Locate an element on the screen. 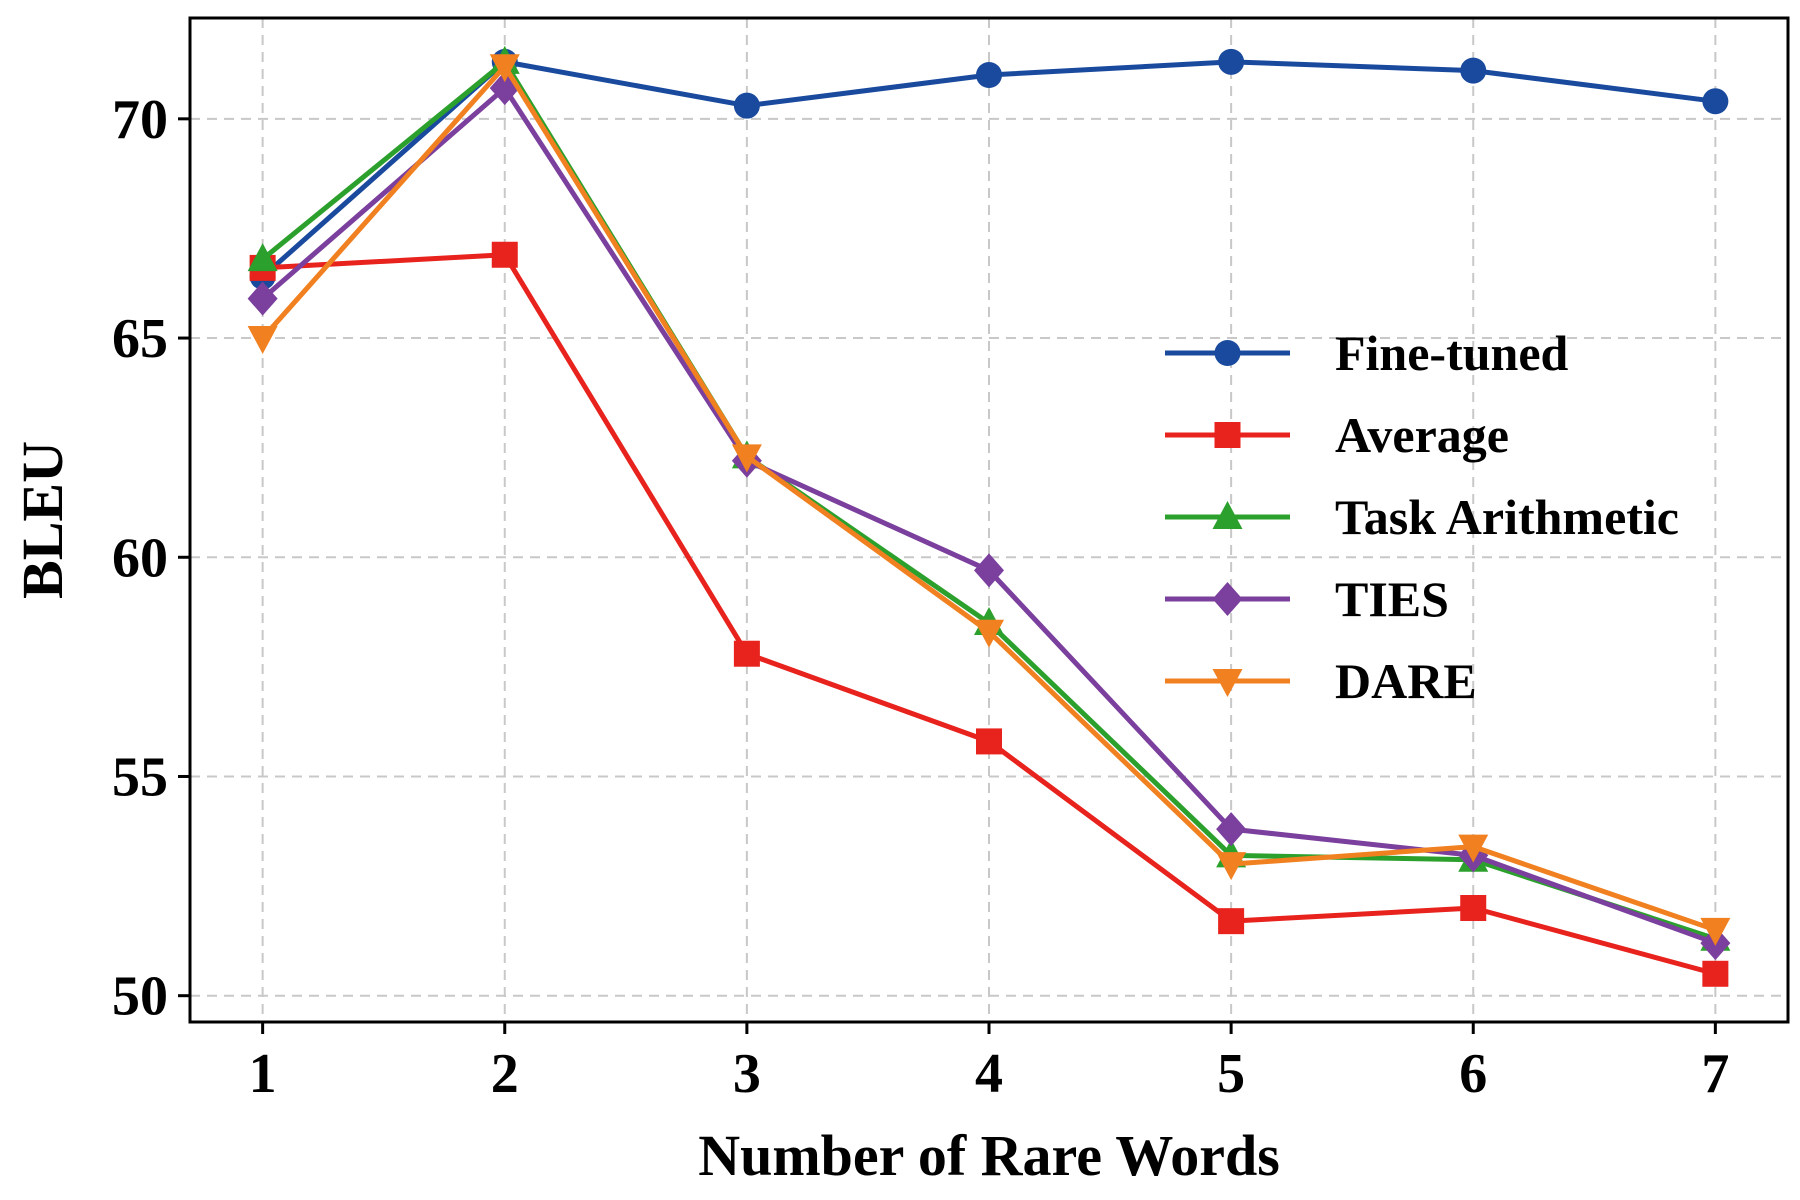 The height and width of the screenshot is (1200, 1800). x-tick-label: 5 is located at coordinates (1231, 1074).